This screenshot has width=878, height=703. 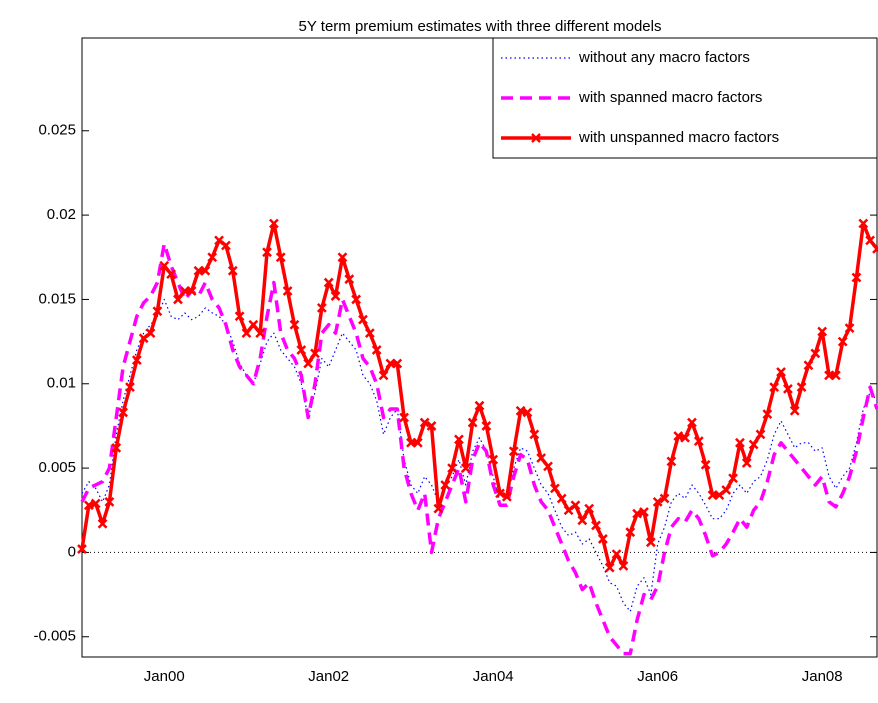 What do you see at coordinates (61, 383) in the screenshot?
I see `y-tick-label: 0.01` at bounding box center [61, 383].